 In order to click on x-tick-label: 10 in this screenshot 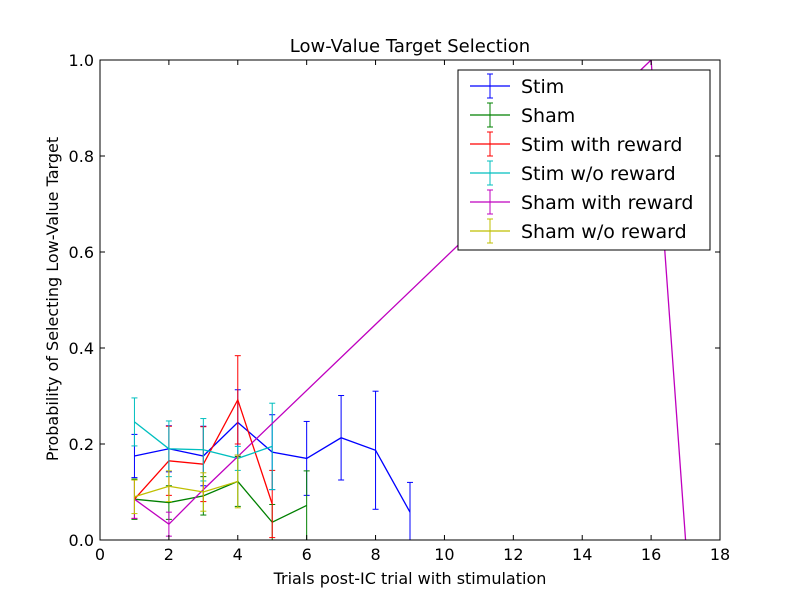, I will do `click(444, 554)`.